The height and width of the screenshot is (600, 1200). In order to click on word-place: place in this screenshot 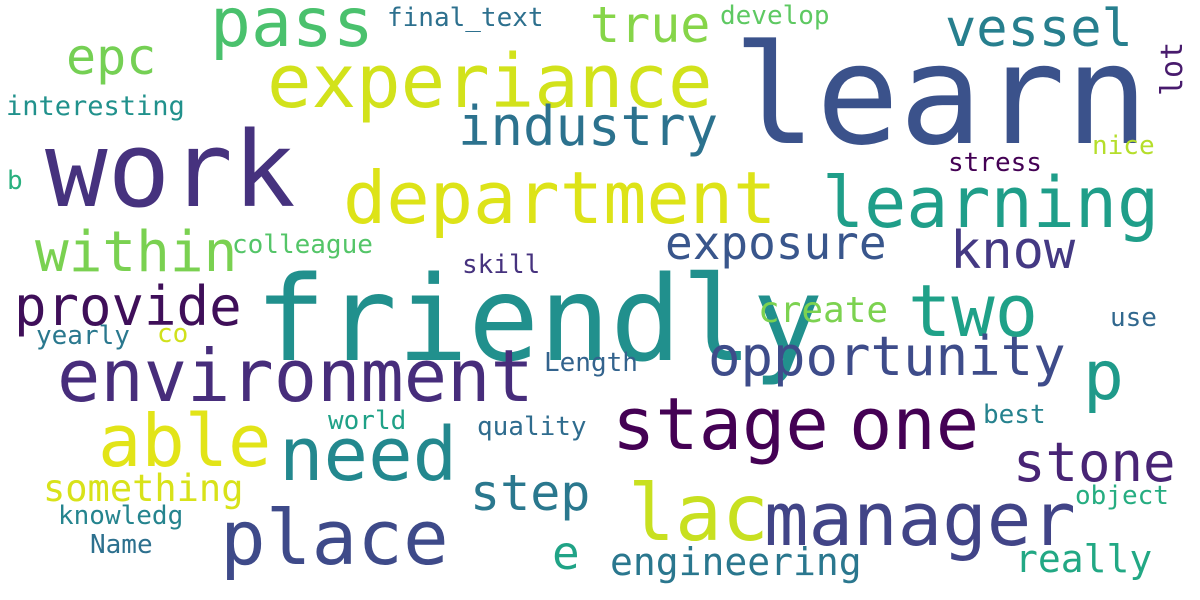, I will do `click(334, 537)`.